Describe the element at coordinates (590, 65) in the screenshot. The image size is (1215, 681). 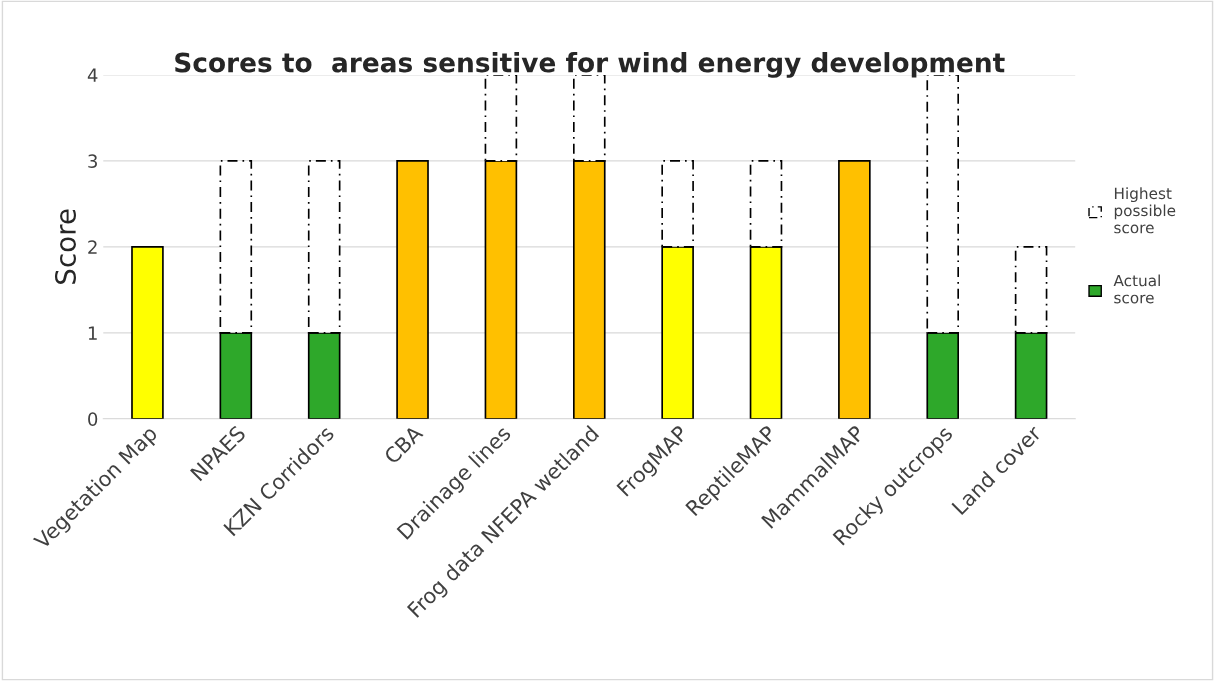
I see `chart-title: Scores to areas sensitive for wind energy development` at that location.